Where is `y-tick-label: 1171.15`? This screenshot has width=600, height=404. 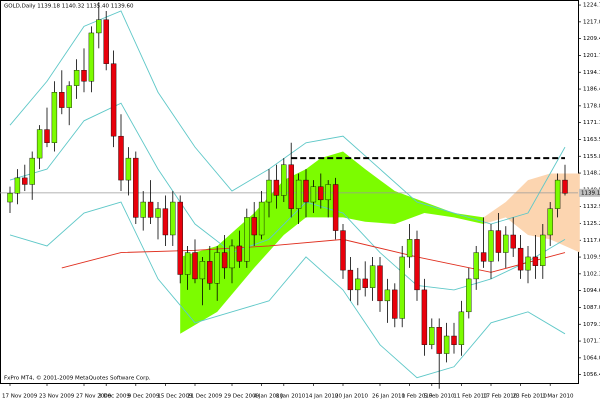 y-tick-label: 1171.15 is located at coordinates (591, 123).